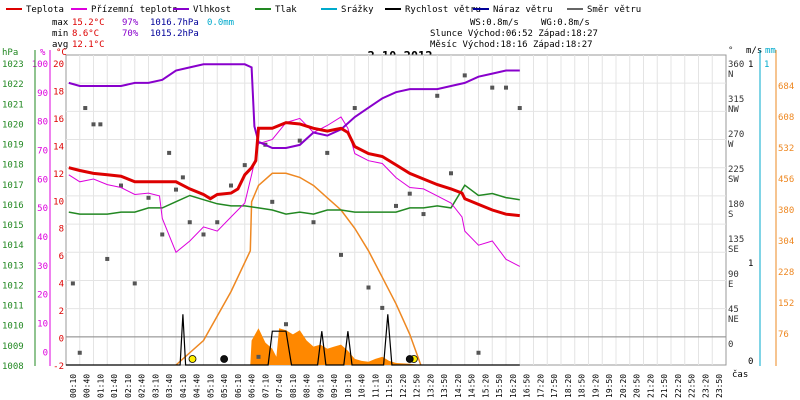 This screenshot has height=400, width=800. What do you see at coordinates (294, 199) in the screenshot?
I see `series-pressure` at bounding box center [294, 199].